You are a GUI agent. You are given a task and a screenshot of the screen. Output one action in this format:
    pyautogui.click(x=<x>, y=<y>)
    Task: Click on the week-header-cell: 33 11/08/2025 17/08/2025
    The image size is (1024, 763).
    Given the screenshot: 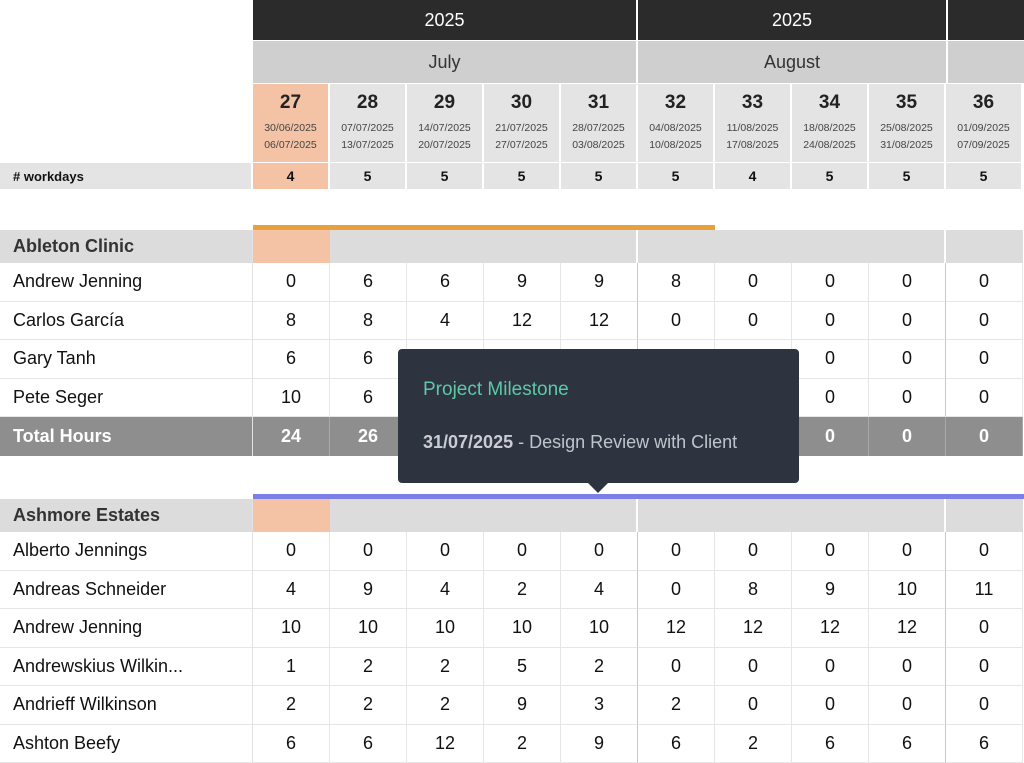 What is the action you would take?
    pyautogui.click(x=753, y=123)
    